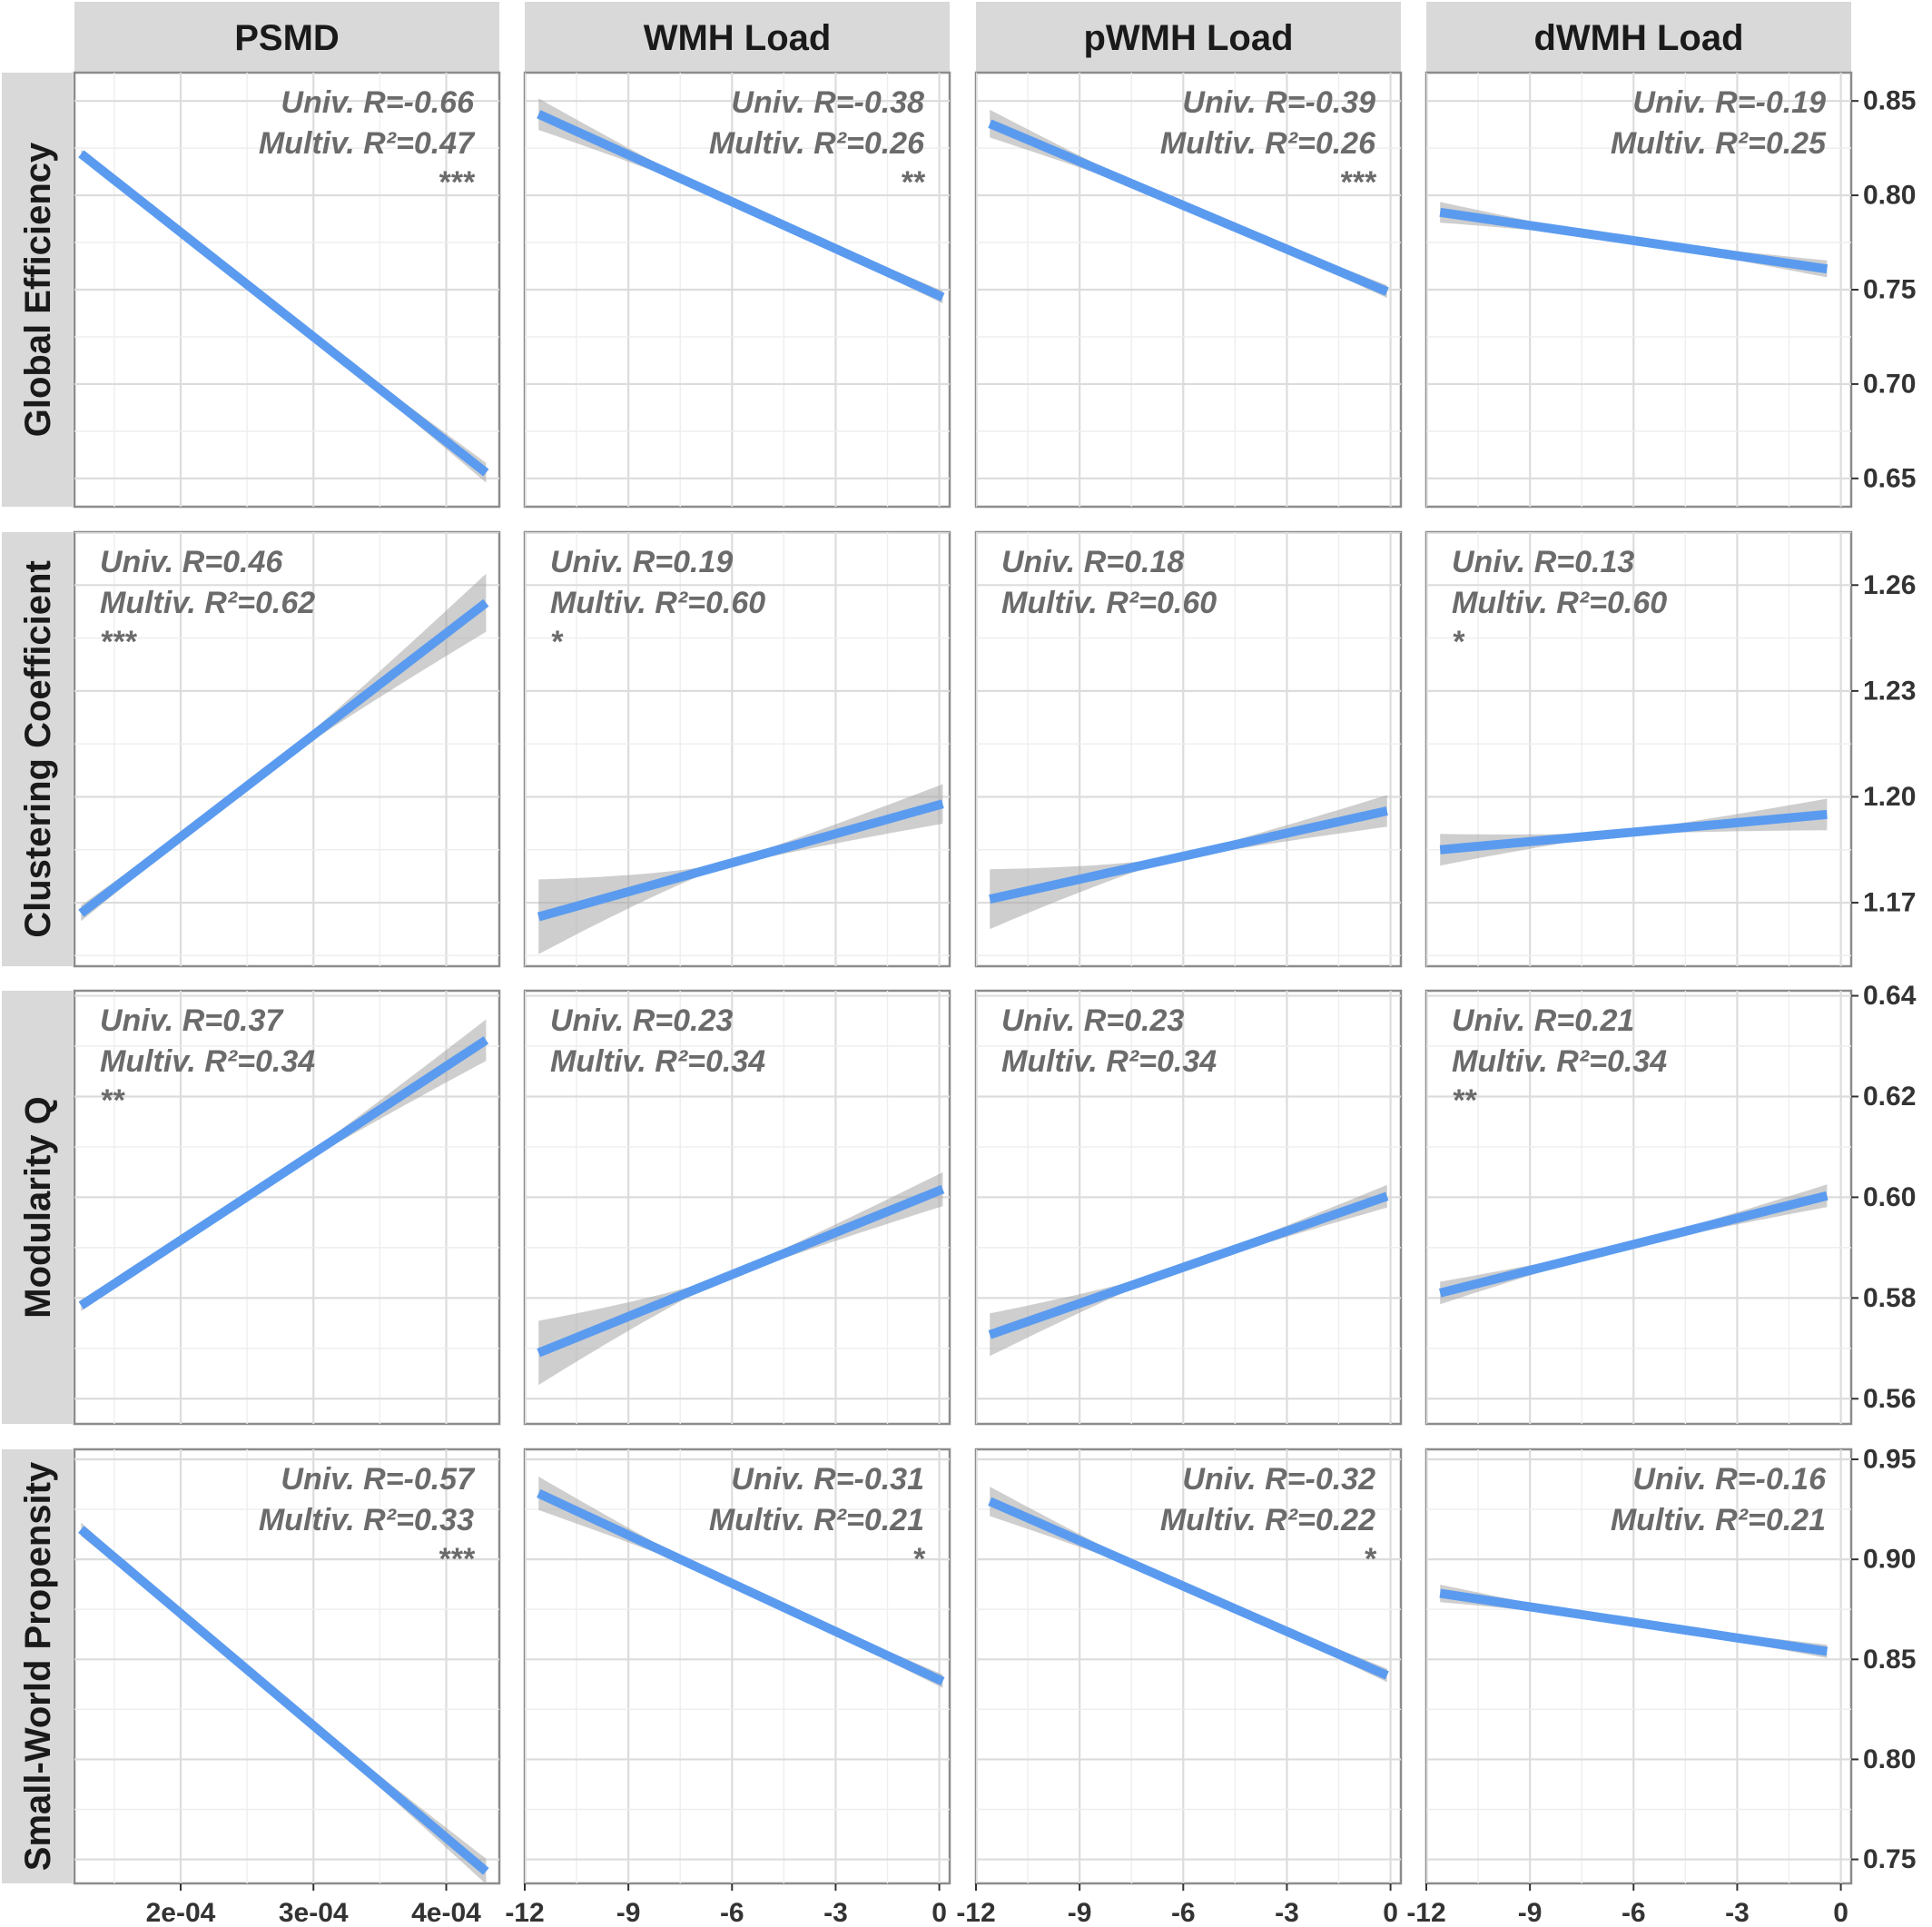 This screenshot has width=1932, height=1927. What do you see at coordinates (367, 1520) in the screenshot?
I see `annotation-multiv-r2: Multiv. R²=0.33` at bounding box center [367, 1520].